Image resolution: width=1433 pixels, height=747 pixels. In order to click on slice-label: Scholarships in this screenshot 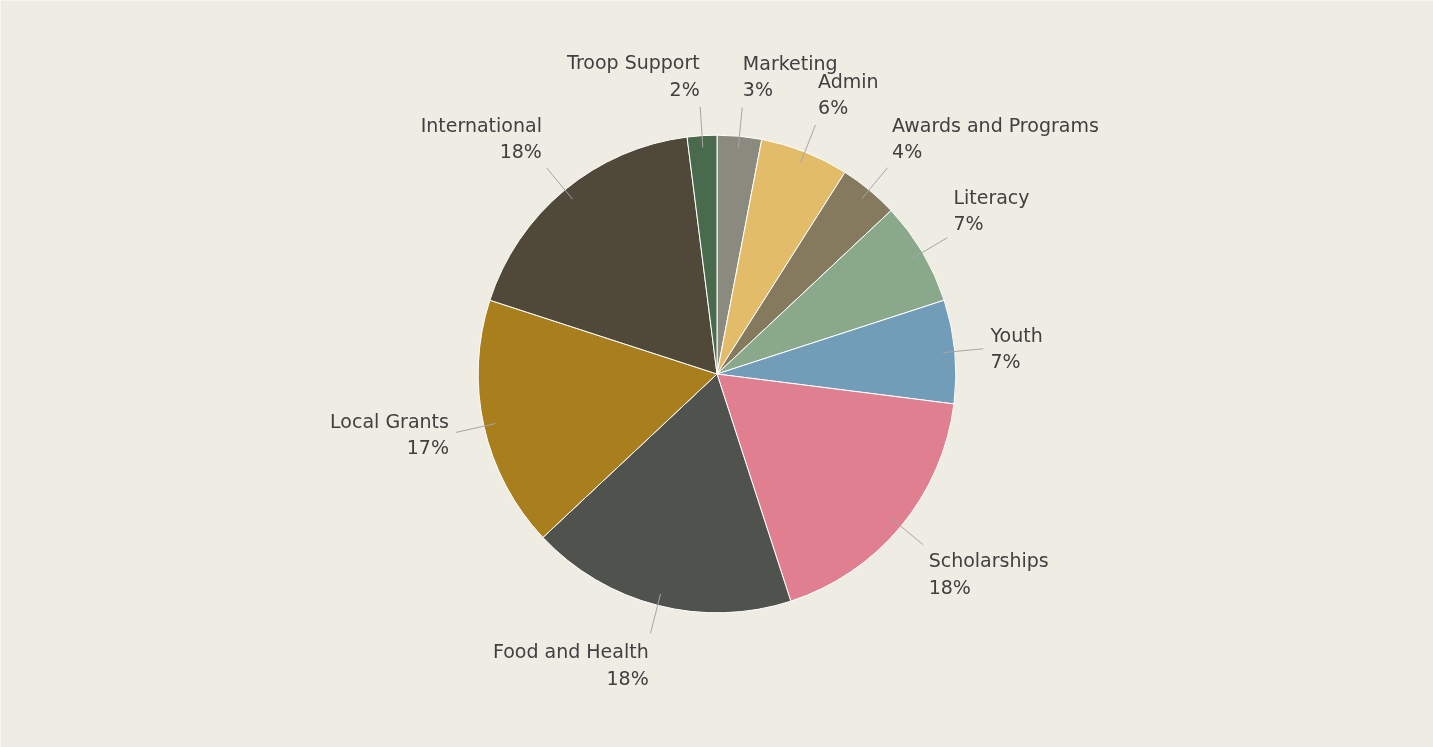, I will do `click(988, 560)`.